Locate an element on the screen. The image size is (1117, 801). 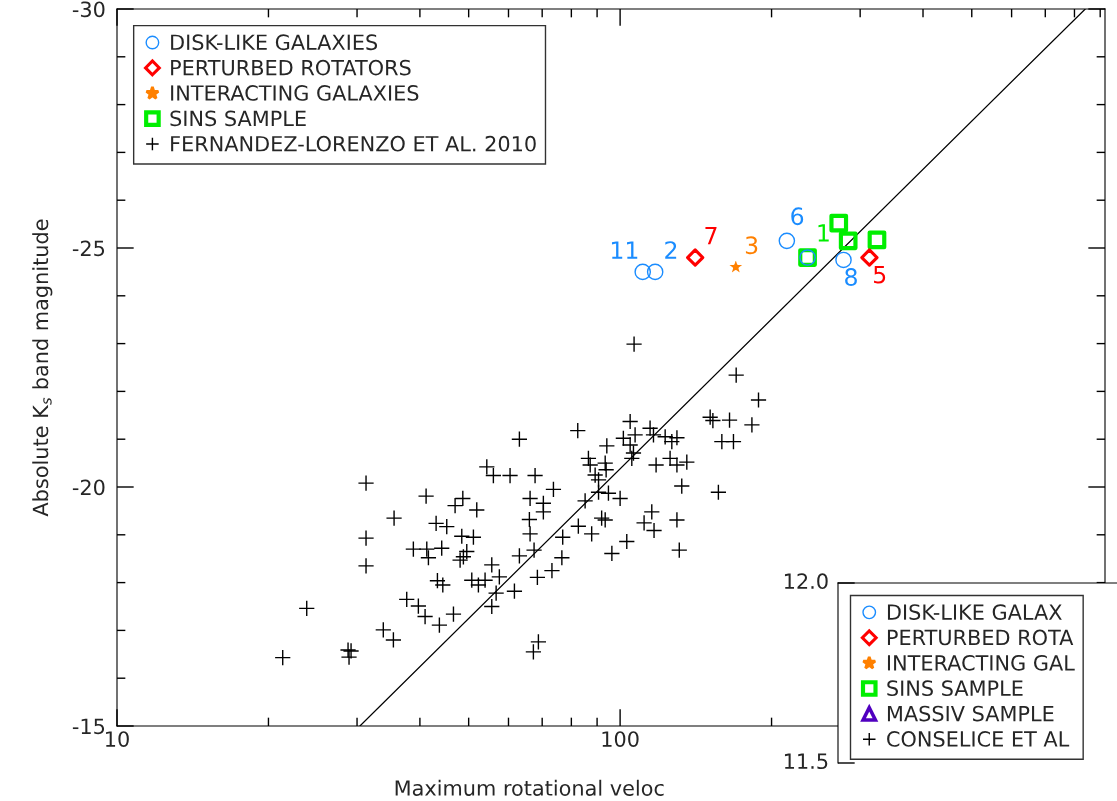
legend-label: DISK-LIKE GALAXIES is located at coordinates (274, 42).